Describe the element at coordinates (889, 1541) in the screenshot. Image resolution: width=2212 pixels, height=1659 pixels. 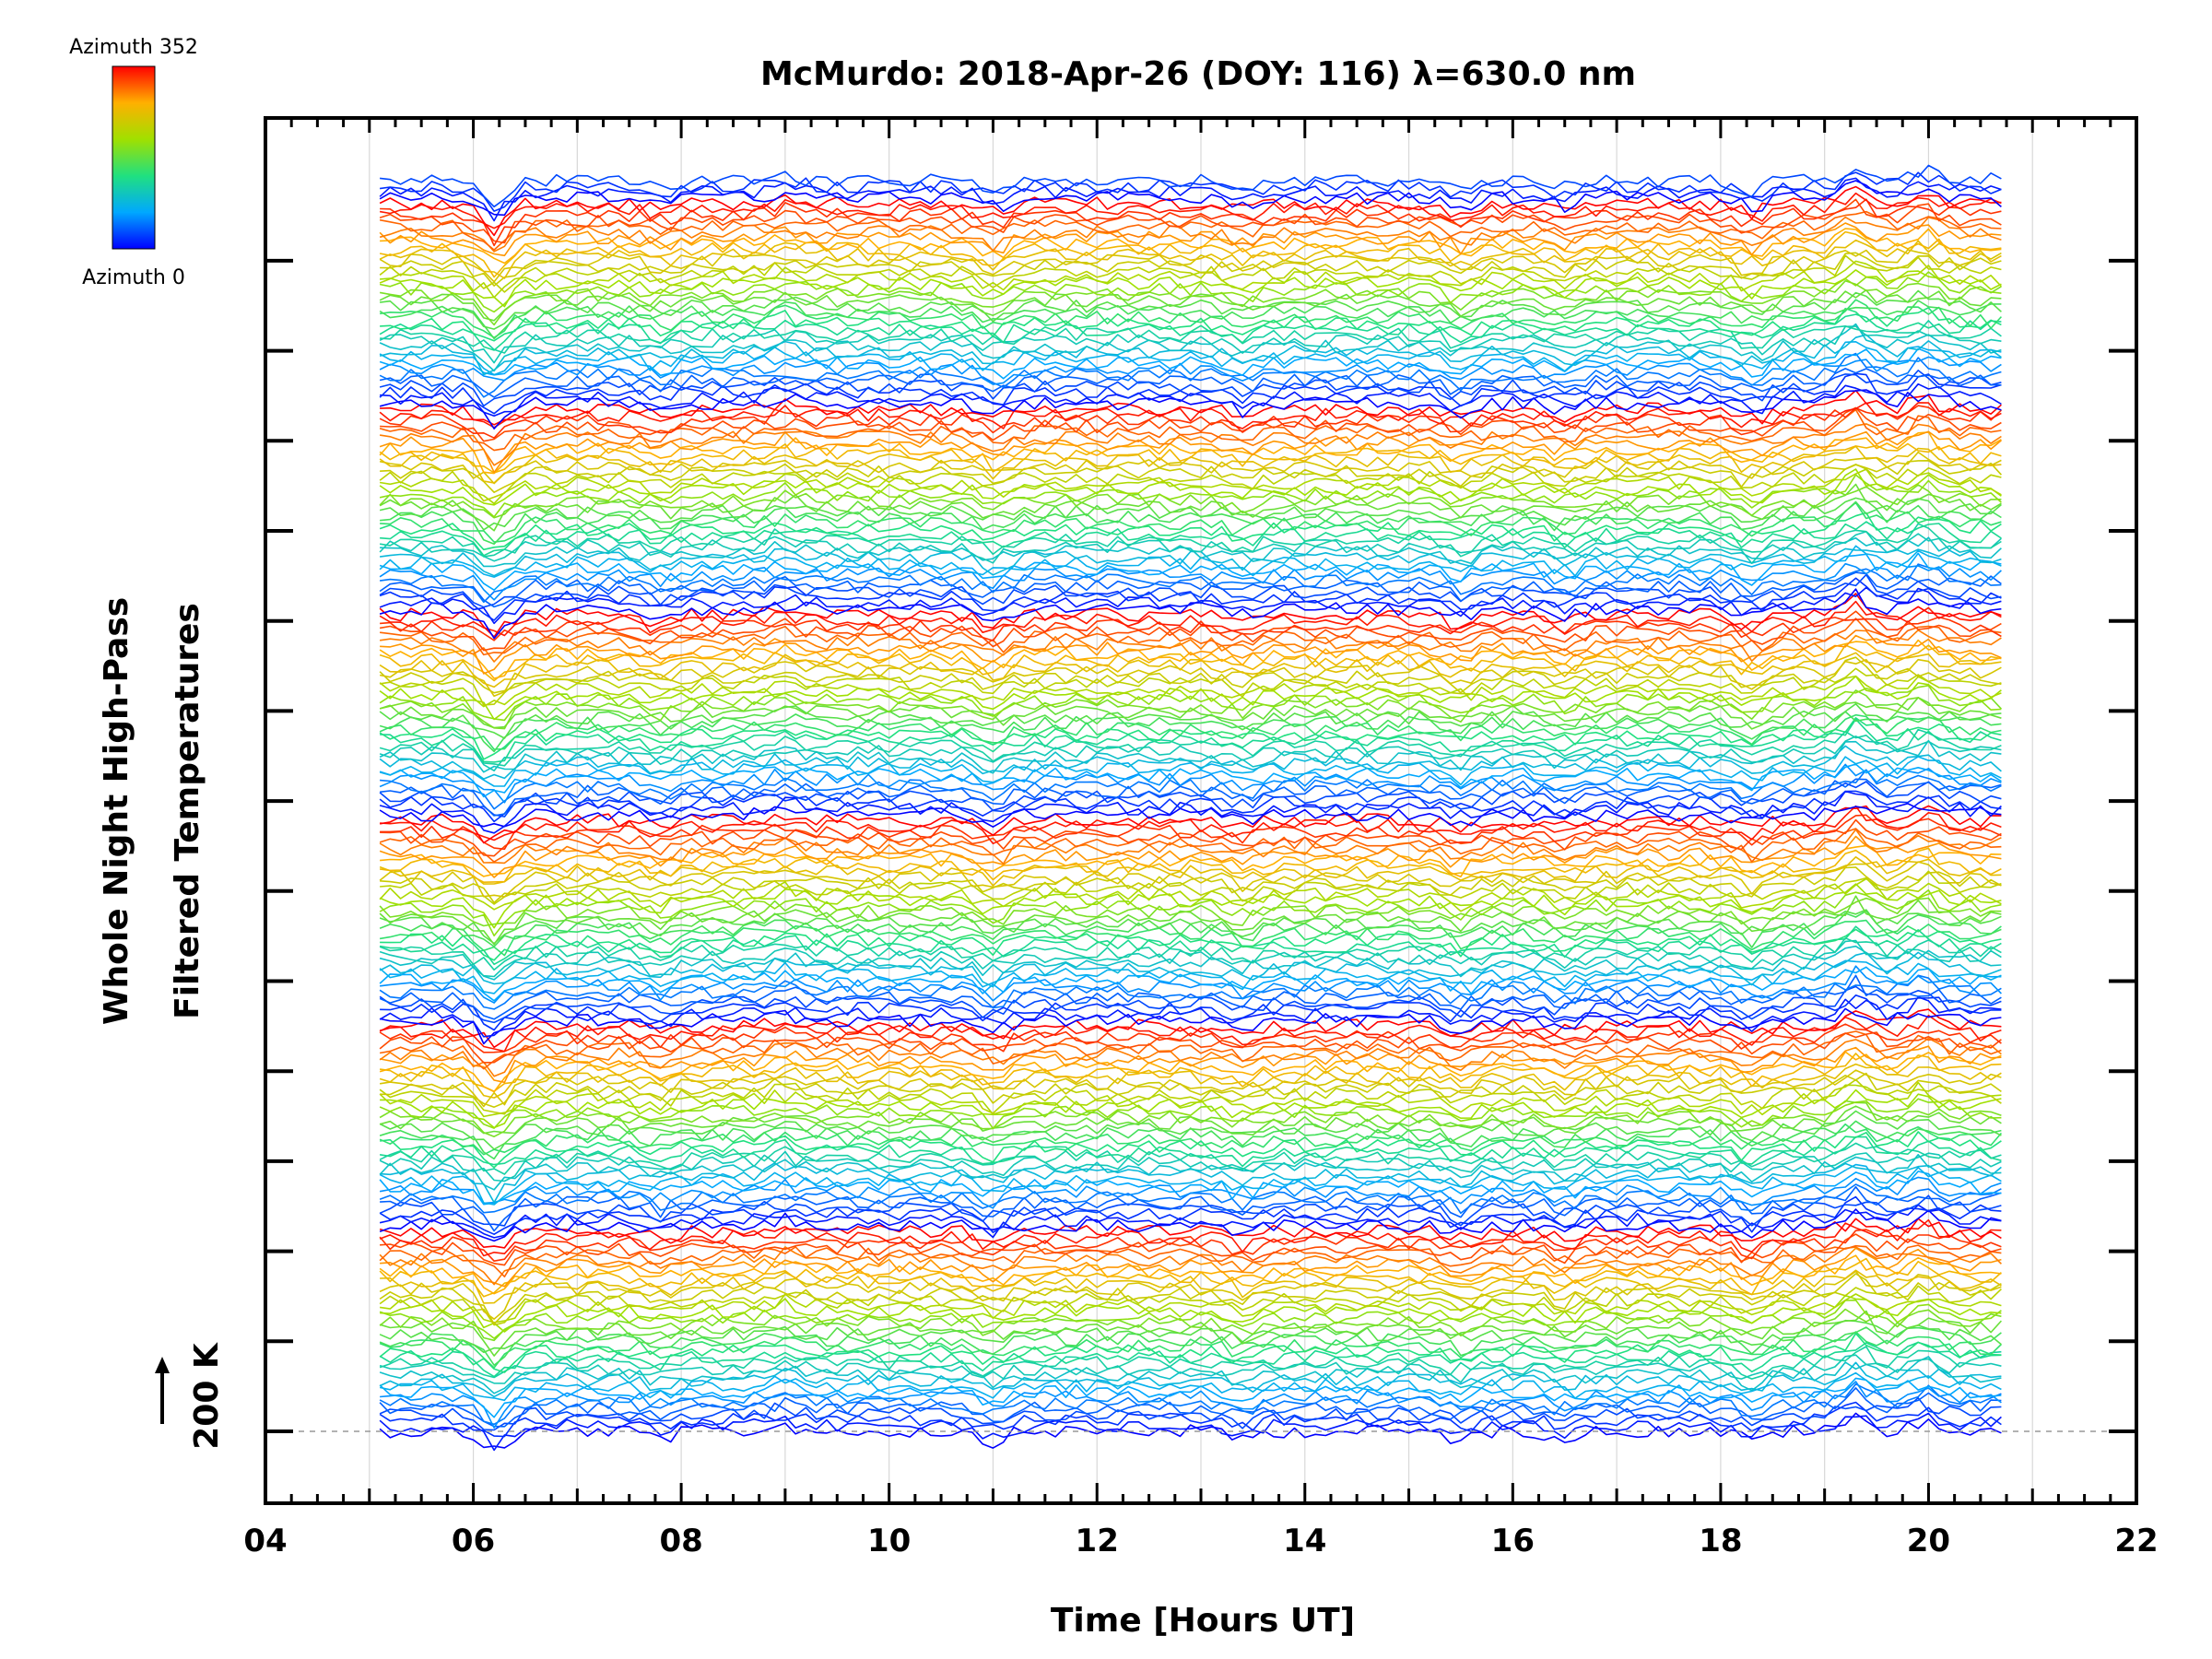
I see `x-tick-label: 10` at that location.